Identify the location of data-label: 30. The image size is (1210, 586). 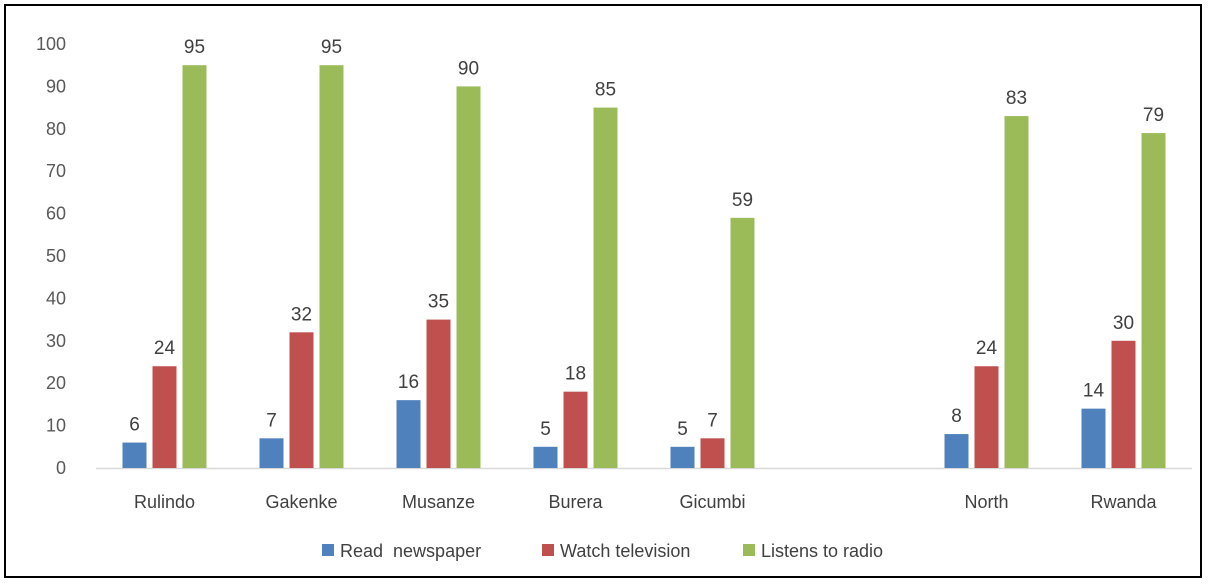
(1123, 323).